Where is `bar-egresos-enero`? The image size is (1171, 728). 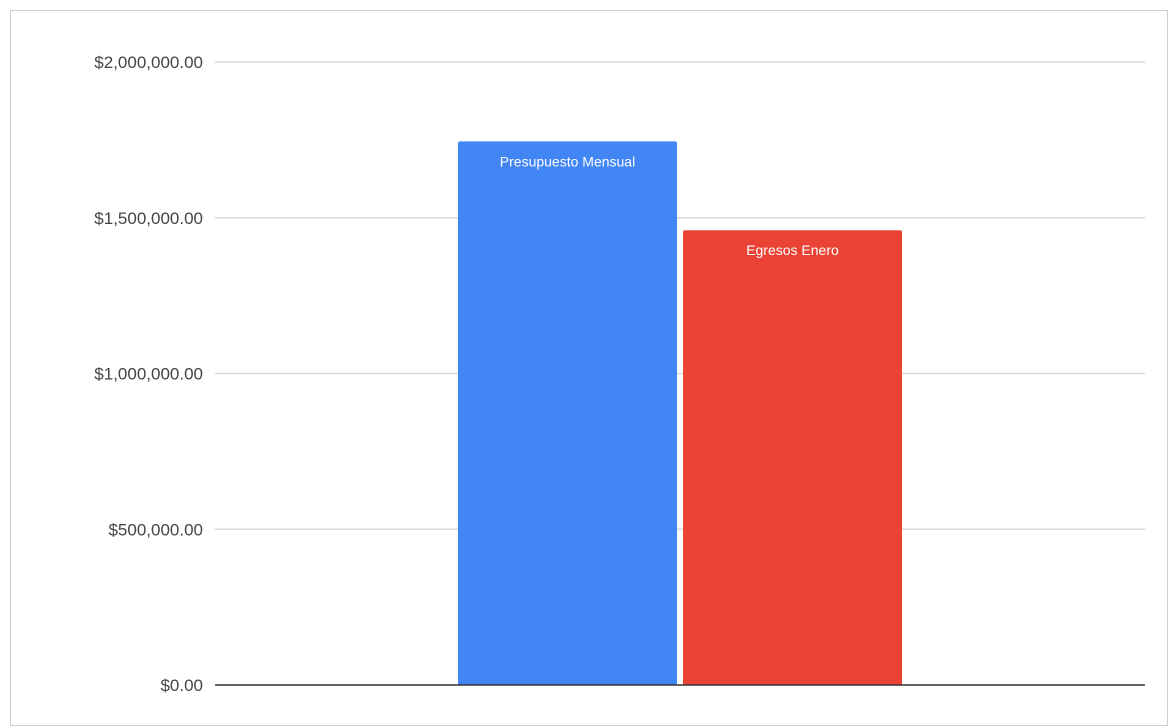
bar-egresos-enero is located at coordinates (792, 457).